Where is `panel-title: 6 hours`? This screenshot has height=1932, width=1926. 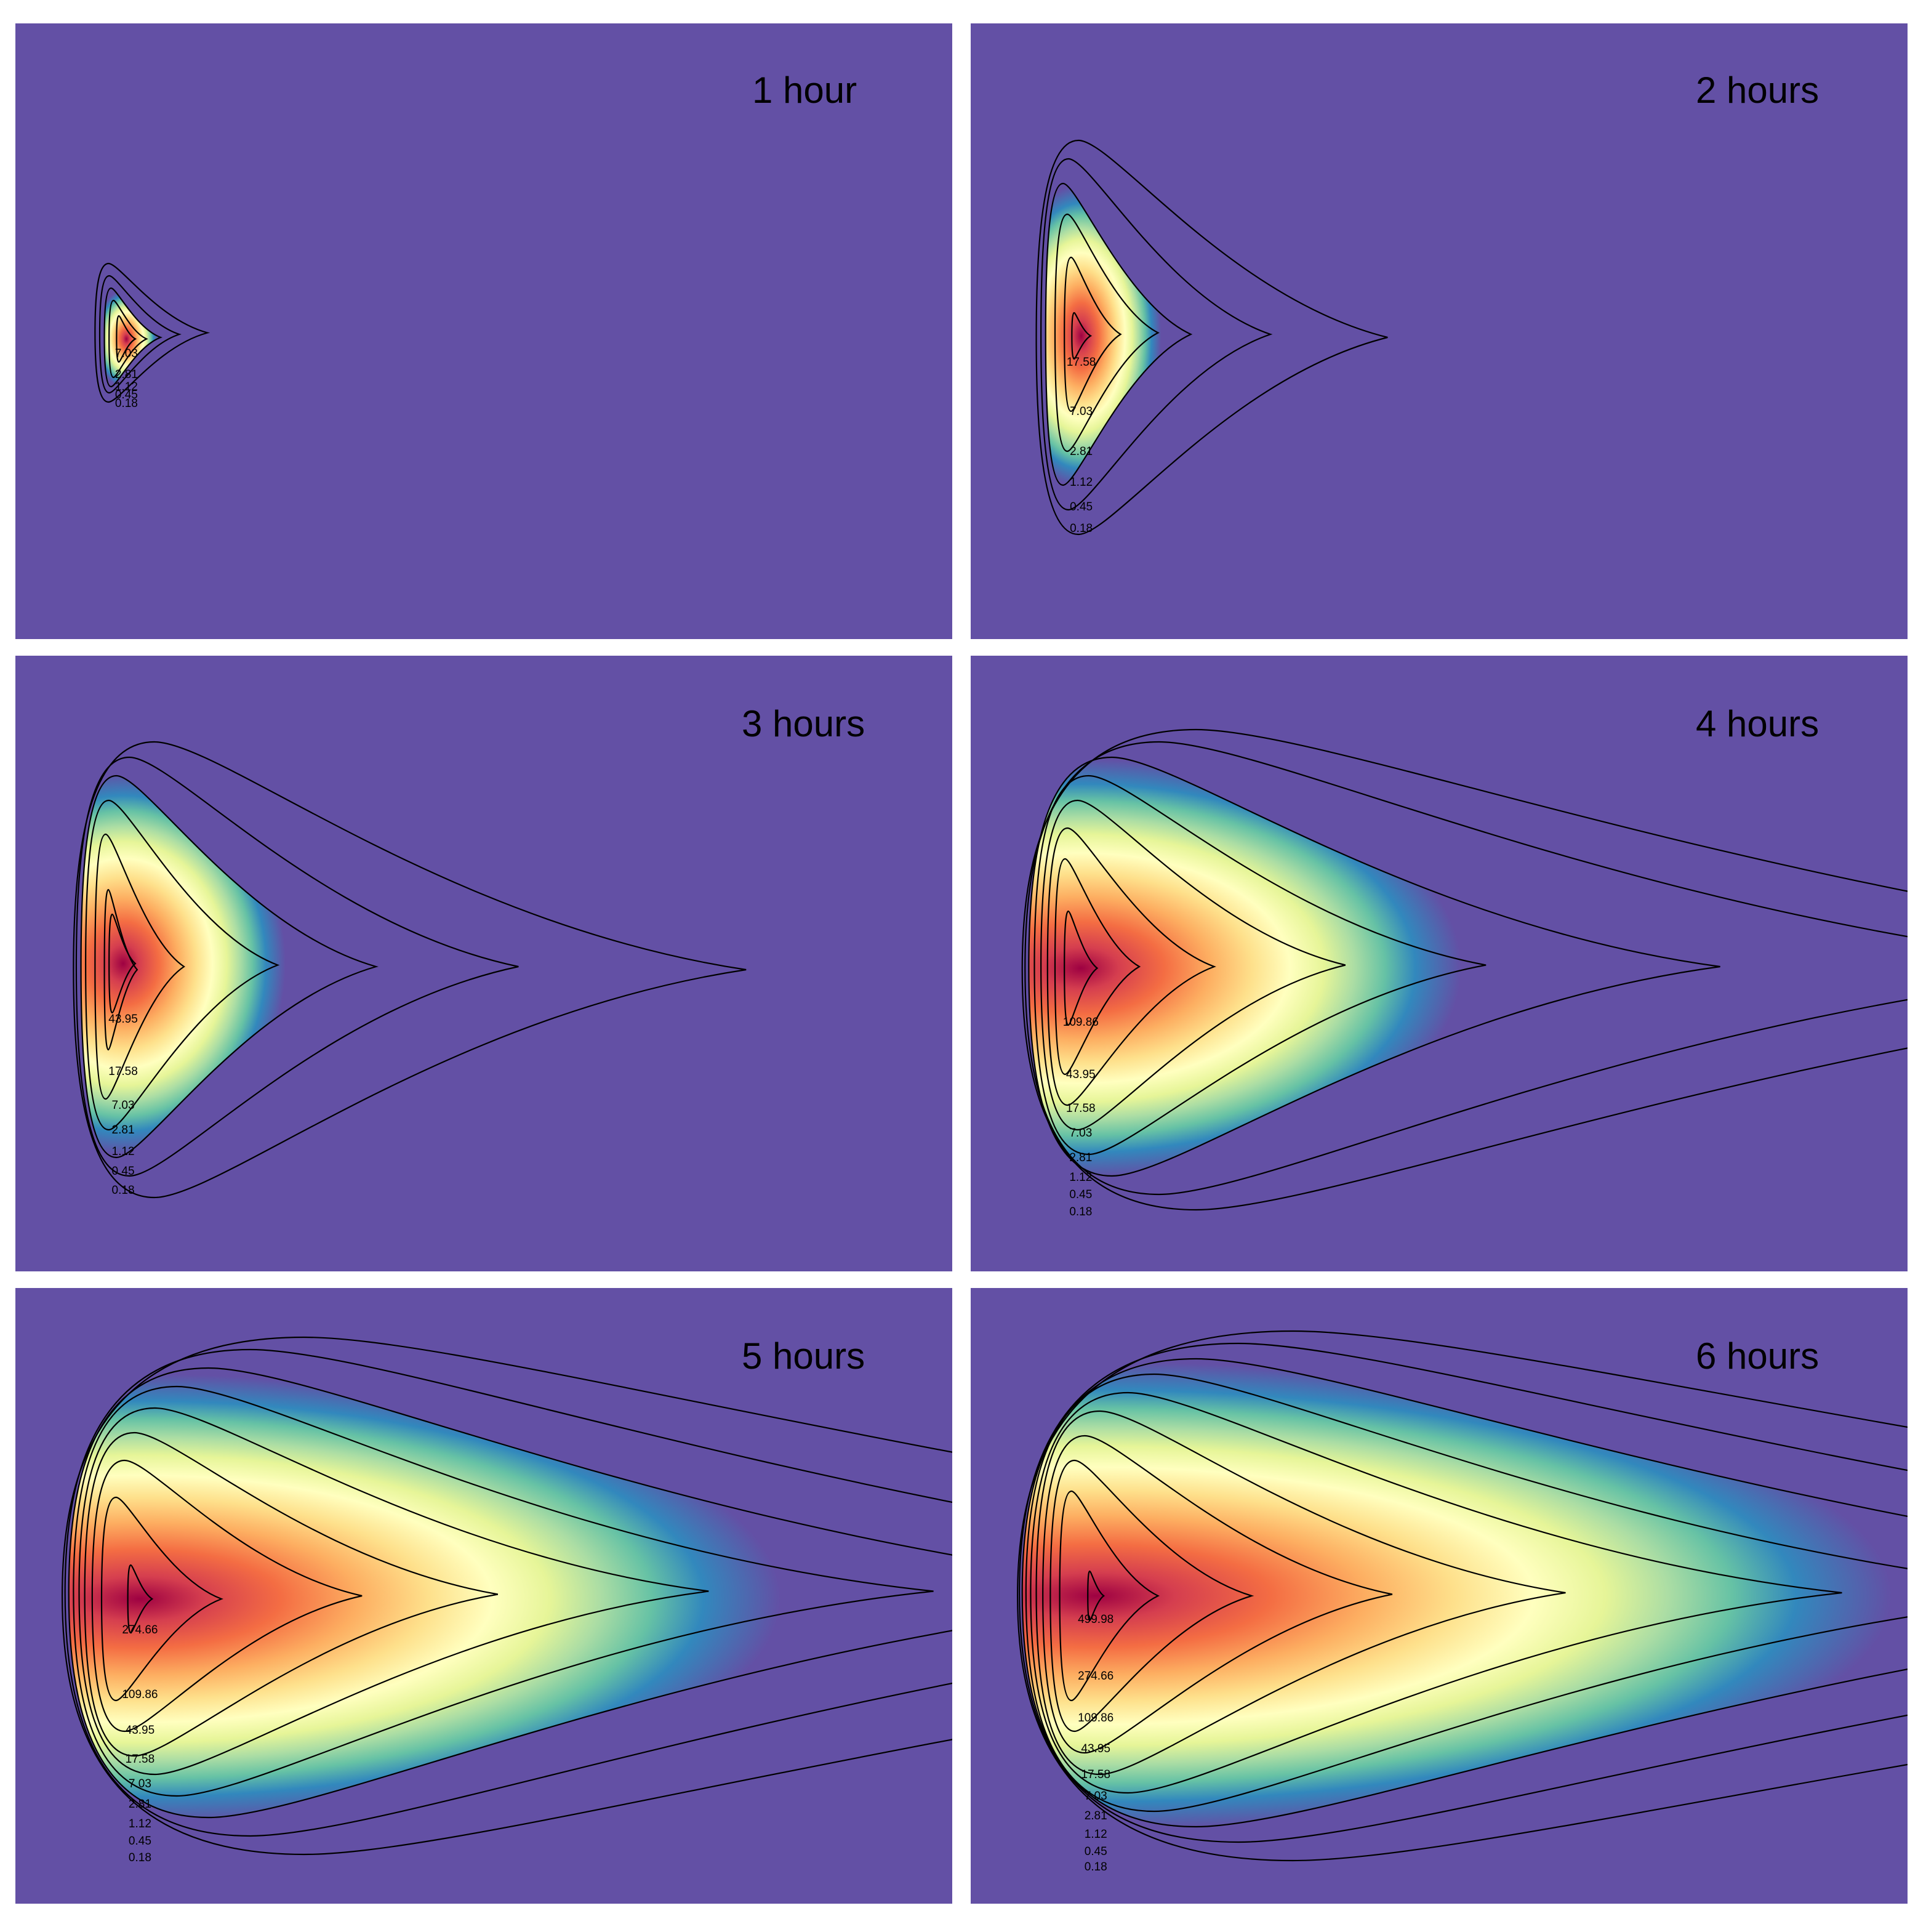 panel-title: 6 hours is located at coordinates (1758, 1356).